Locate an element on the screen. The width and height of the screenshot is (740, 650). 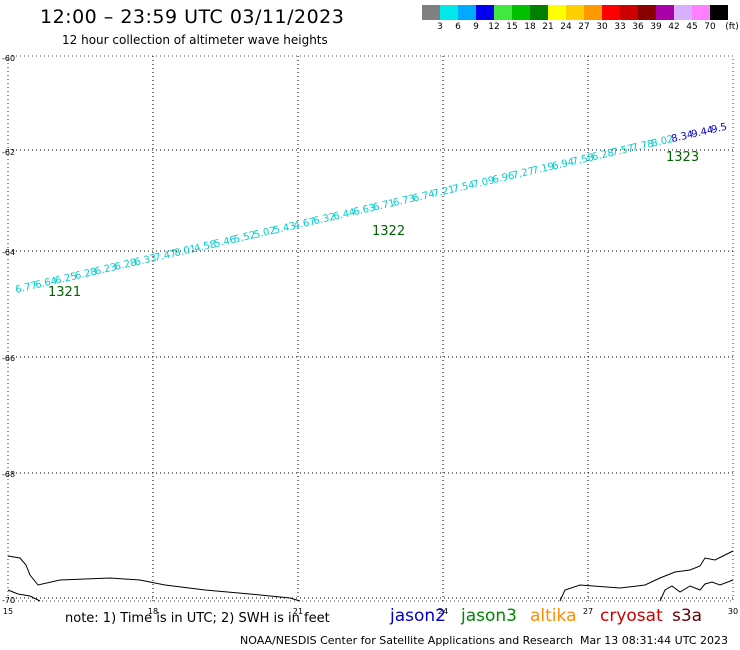
latitude-label: -62 is located at coordinates (8, 152).